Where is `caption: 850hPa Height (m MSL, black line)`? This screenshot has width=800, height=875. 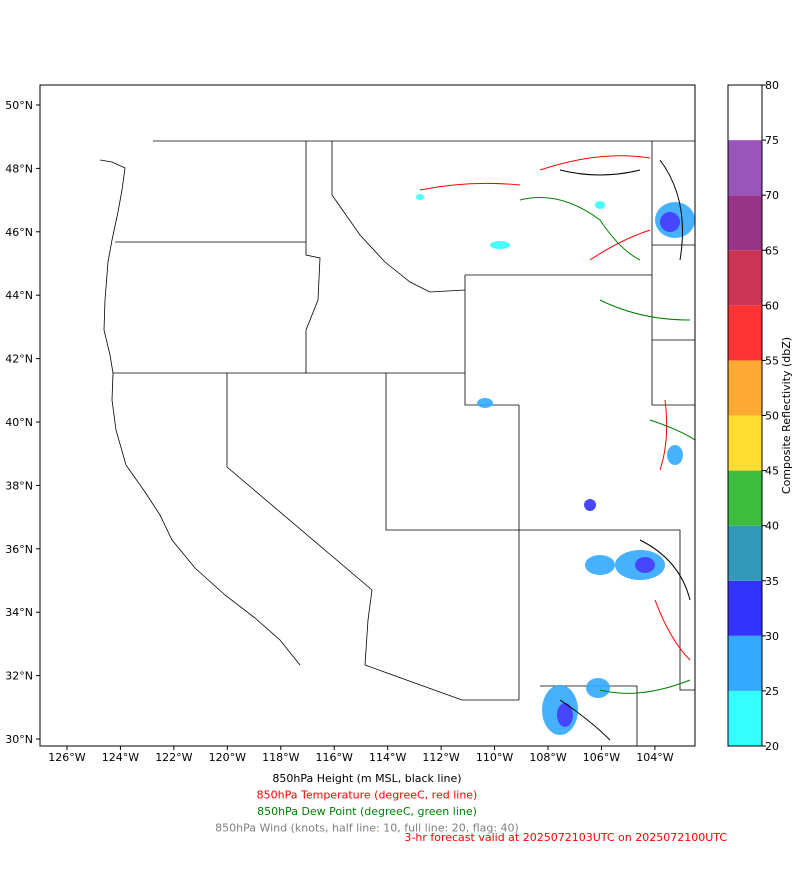 caption: 850hPa Height (m MSL, black line) is located at coordinates (366, 778).